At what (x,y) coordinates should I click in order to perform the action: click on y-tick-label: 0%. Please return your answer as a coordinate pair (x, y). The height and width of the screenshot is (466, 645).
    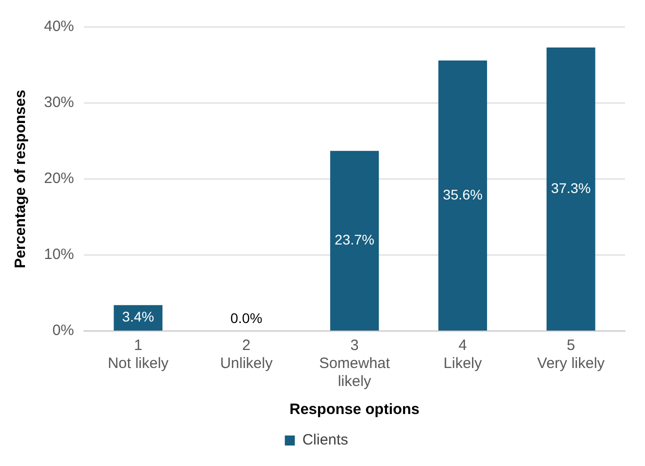
    Looking at the image, I should click on (63, 331).